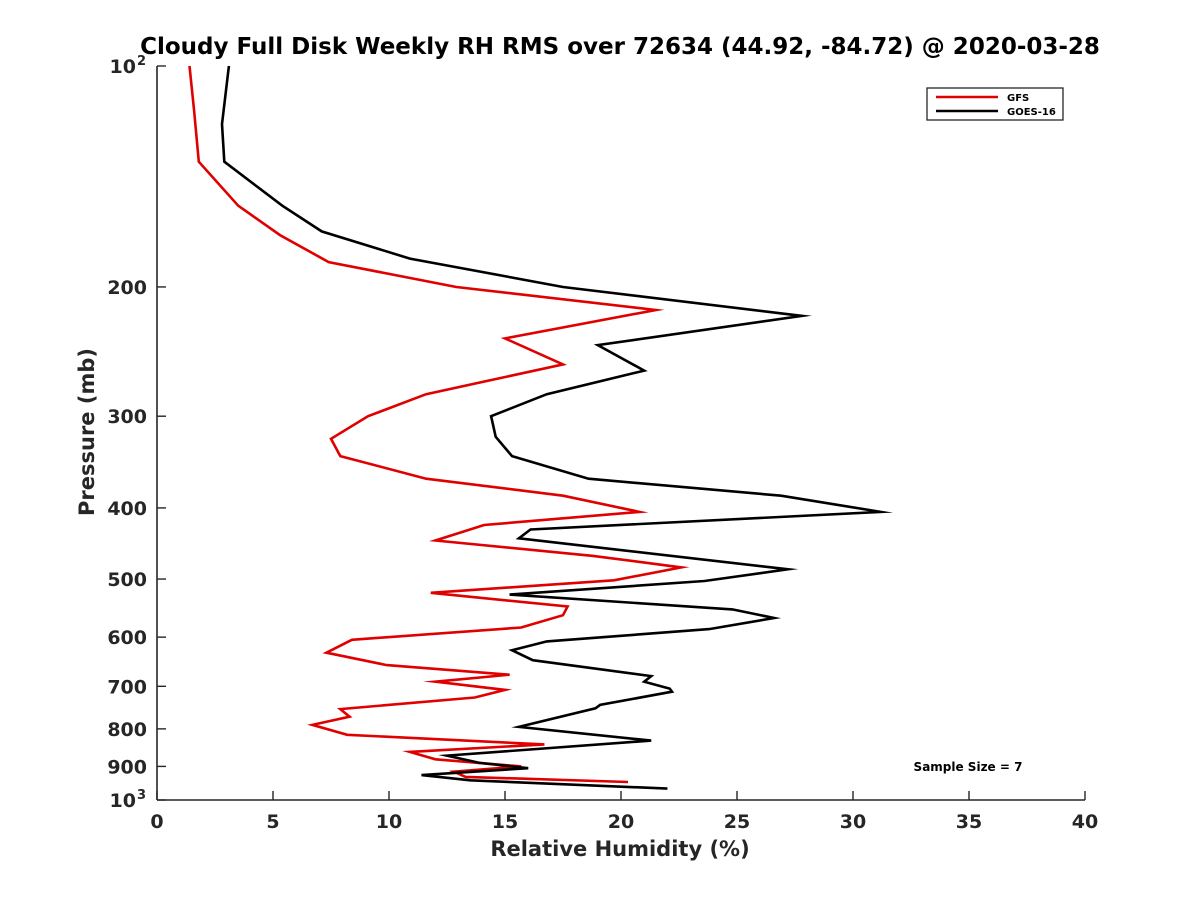  What do you see at coordinates (505, 822) in the screenshot?
I see `x-tick-label: 15` at bounding box center [505, 822].